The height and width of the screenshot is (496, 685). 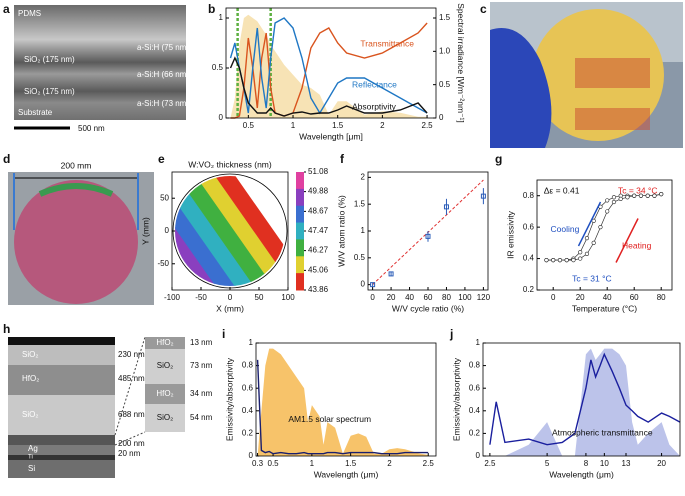 What do you see at coordinates (372, 297) in the screenshot?
I see `x-tick-label: 0` at bounding box center [372, 297].